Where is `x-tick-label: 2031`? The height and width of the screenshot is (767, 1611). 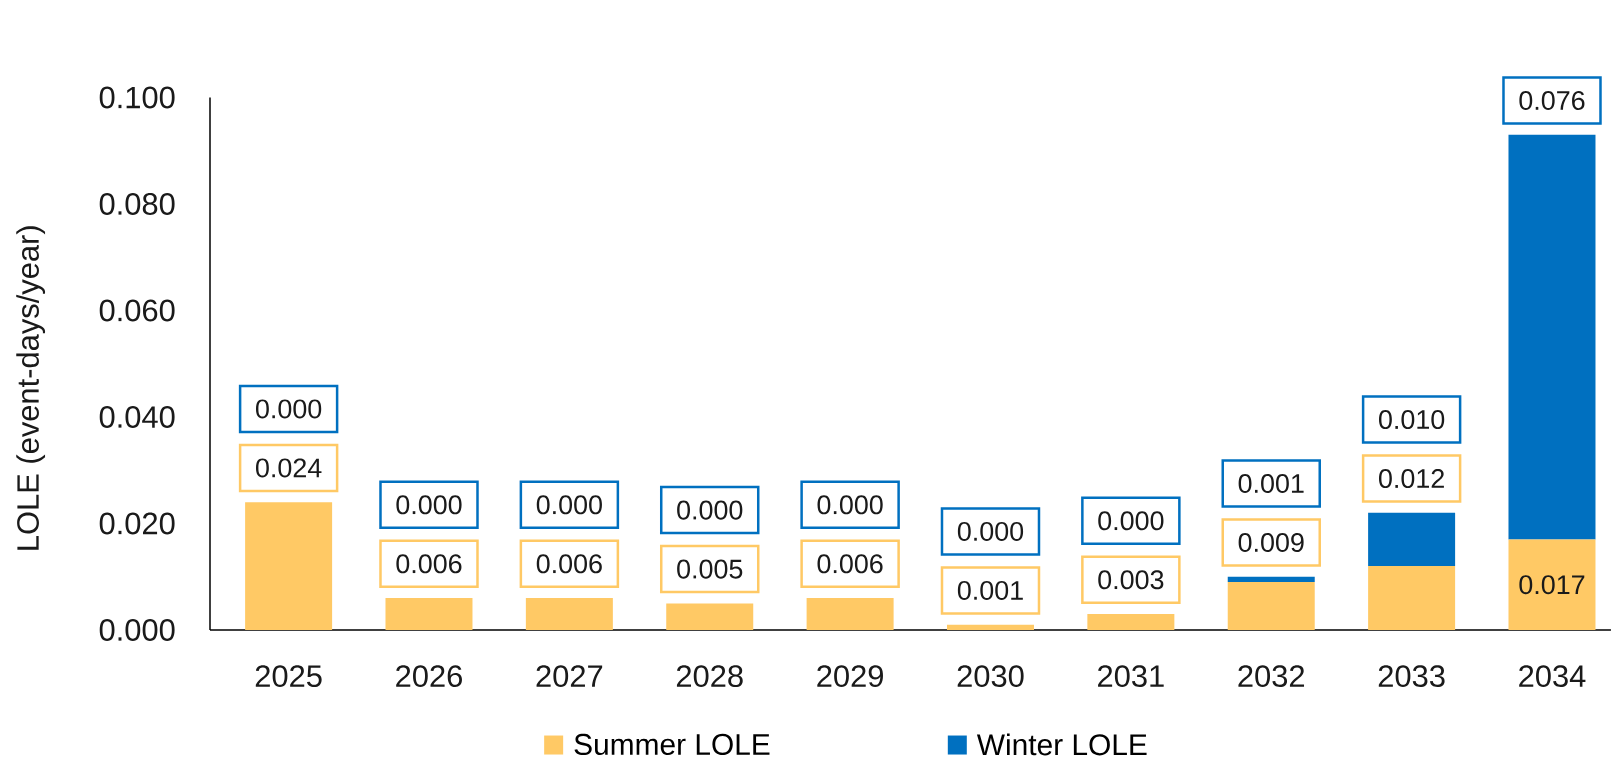 x-tick-label: 2031 is located at coordinates (1131, 676).